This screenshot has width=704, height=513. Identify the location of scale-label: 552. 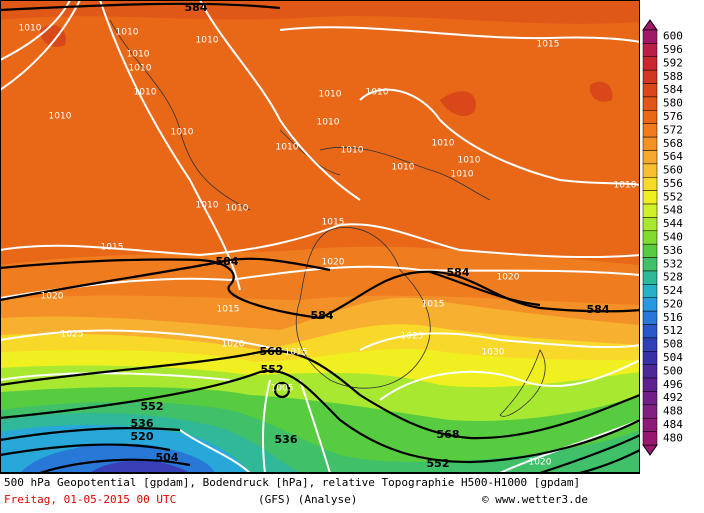
(673, 196).